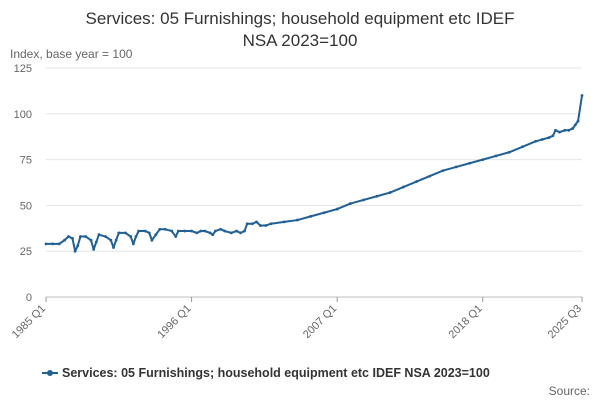 This screenshot has height=400, width=600. What do you see at coordinates (26, 206) in the screenshot?
I see `y-tick-label: 50` at bounding box center [26, 206].